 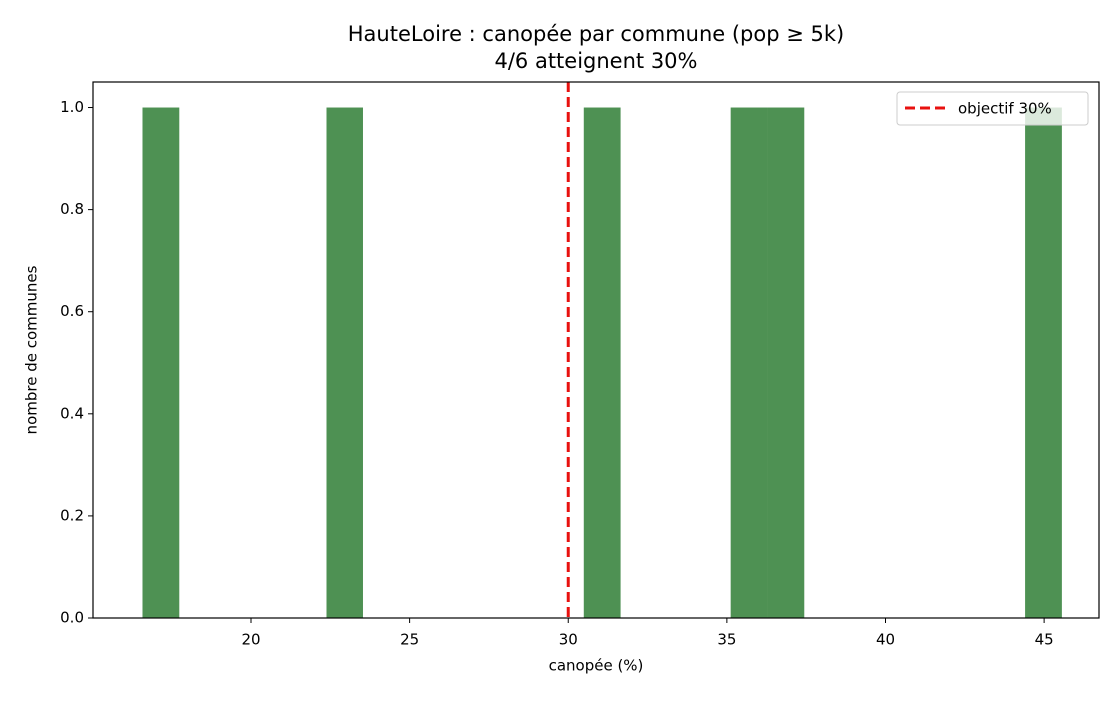 What do you see at coordinates (726, 640) in the screenshot?
I see `x-tick-label: 35` at bounding box center [726, 640].